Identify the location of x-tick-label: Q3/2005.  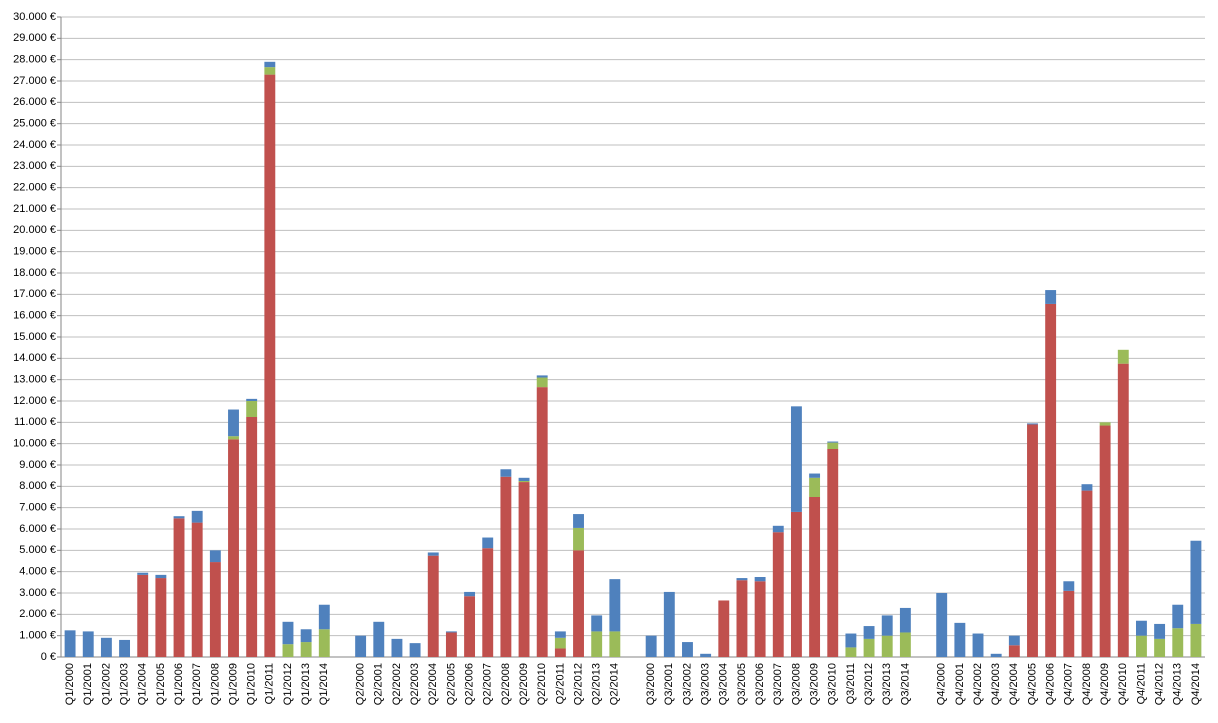
(742, 684).